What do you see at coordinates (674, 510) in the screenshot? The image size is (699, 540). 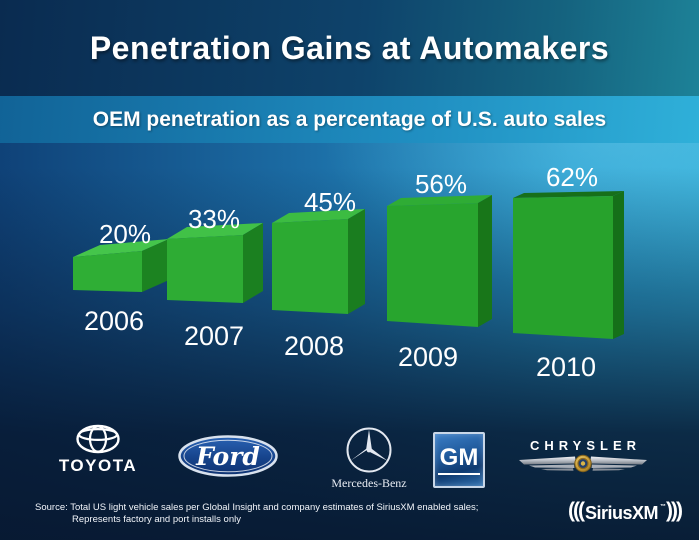 I see `siriusxm-waves-right-icon: )))` at bounding box center [674, 510].